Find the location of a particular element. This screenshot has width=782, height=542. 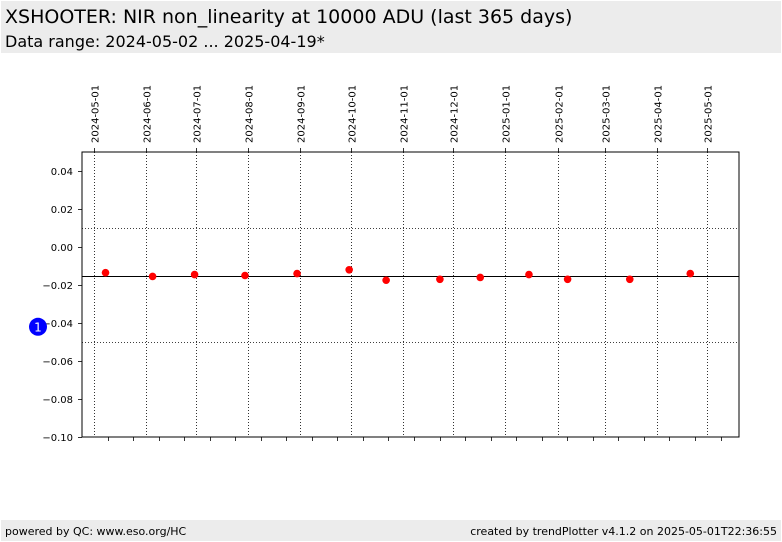

marker-label: 1 is located at coordinates (38, 327).